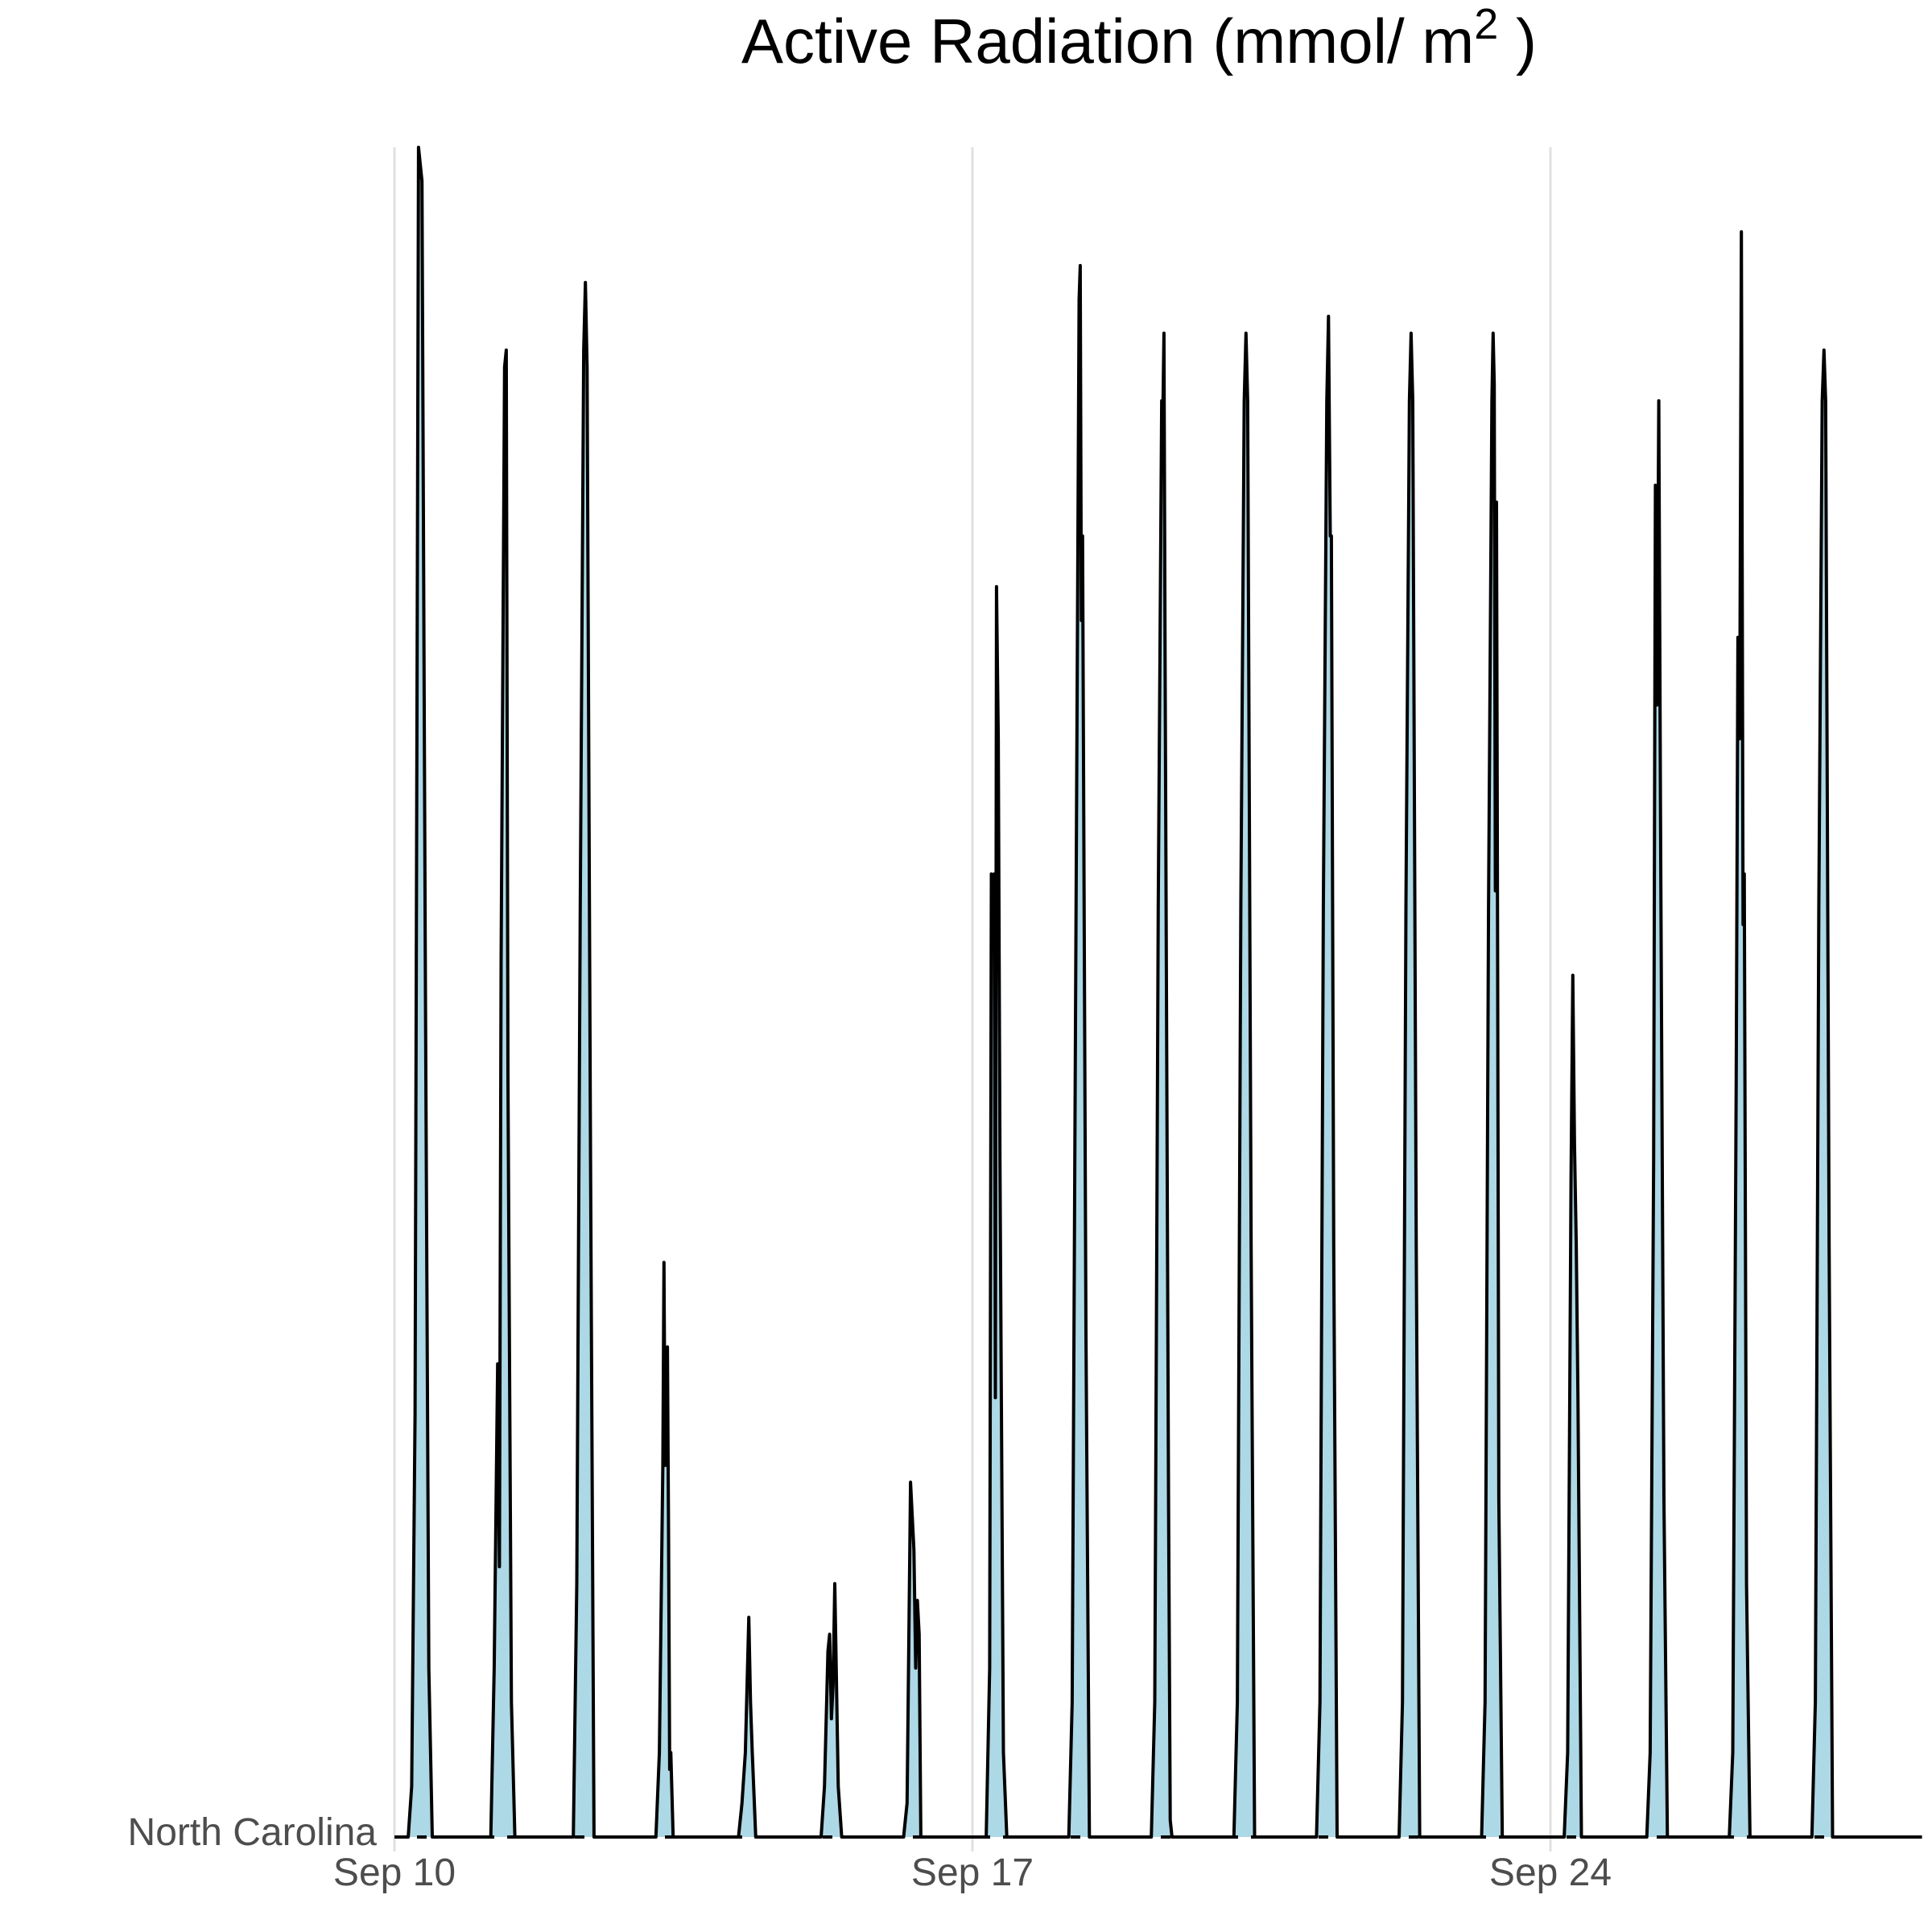 The width and height of the screenshot is (1932, 1932). I want to click on chart-title-main: Active Radiation (mmol/ m, so click(1107, 41).